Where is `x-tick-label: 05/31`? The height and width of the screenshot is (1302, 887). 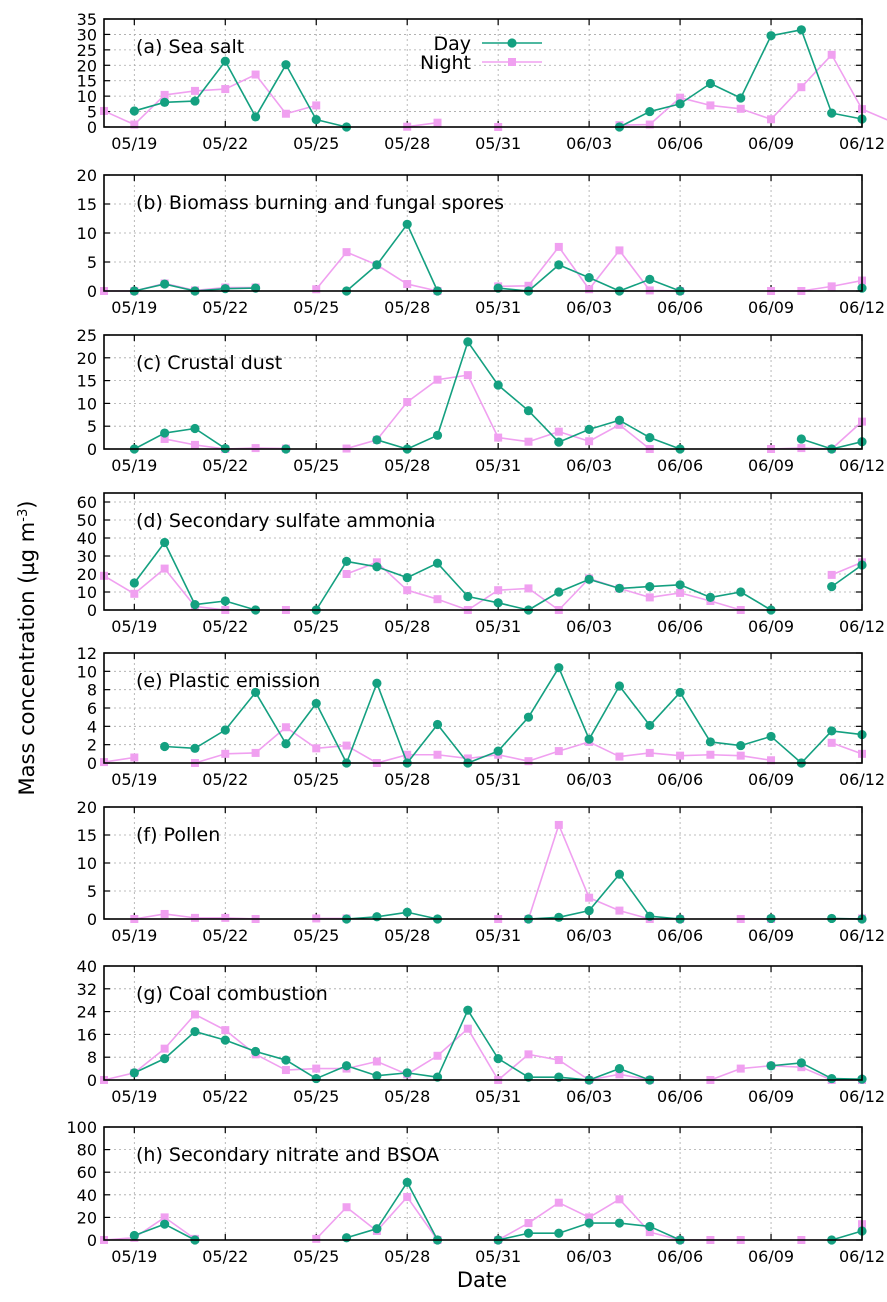
x-tick-label: 05/31 is located at coordinates (498, 307).